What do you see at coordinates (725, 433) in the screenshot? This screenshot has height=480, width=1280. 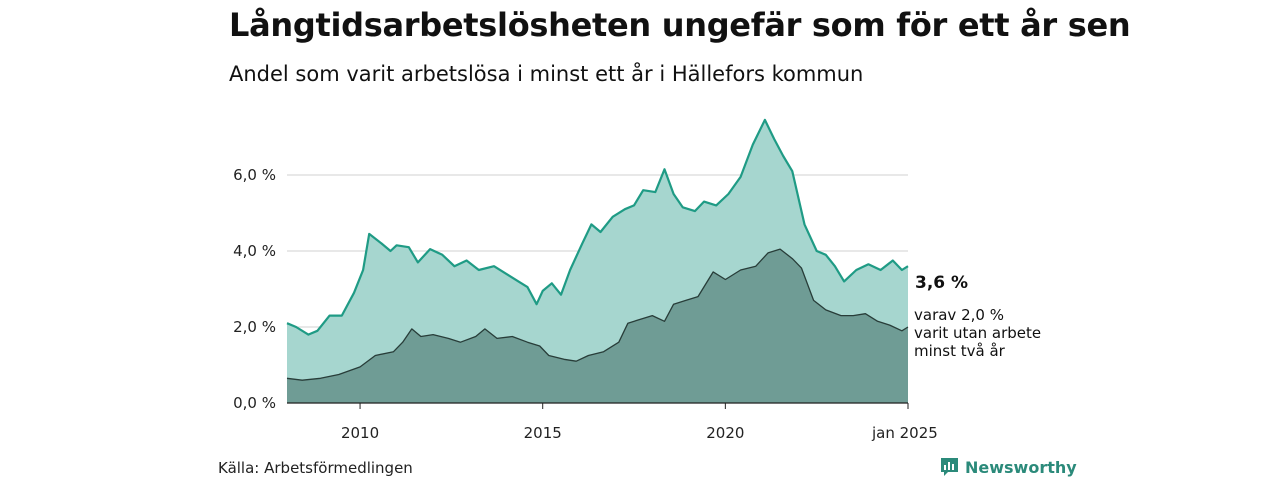 I see `x-tick-label: 2020` at bounding box center [725, 433].